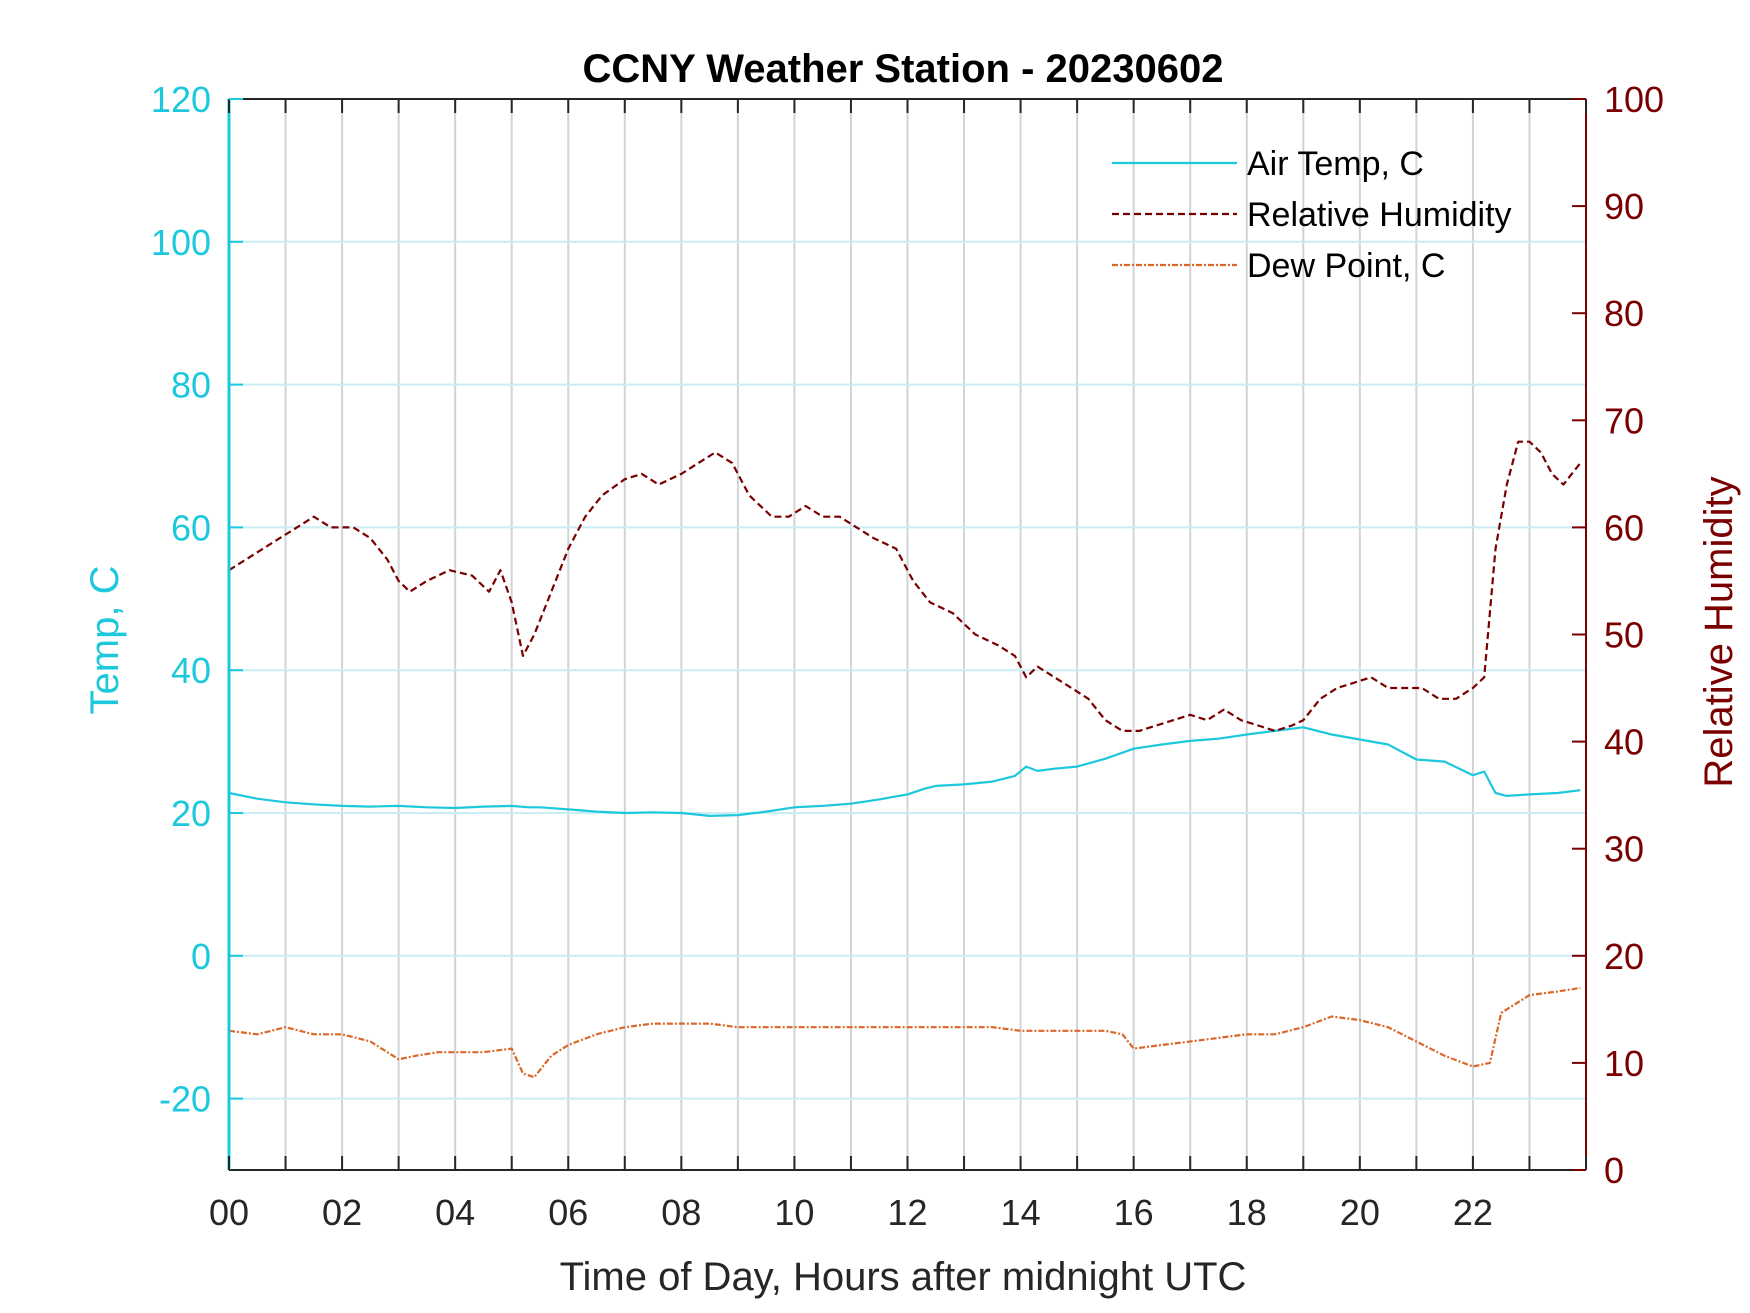 The width and height of the screenshot is (1750, 1313). Describe the element at coordinates (794, 1212) in the screenshot. I see `x-tick-label: 10` at that location.